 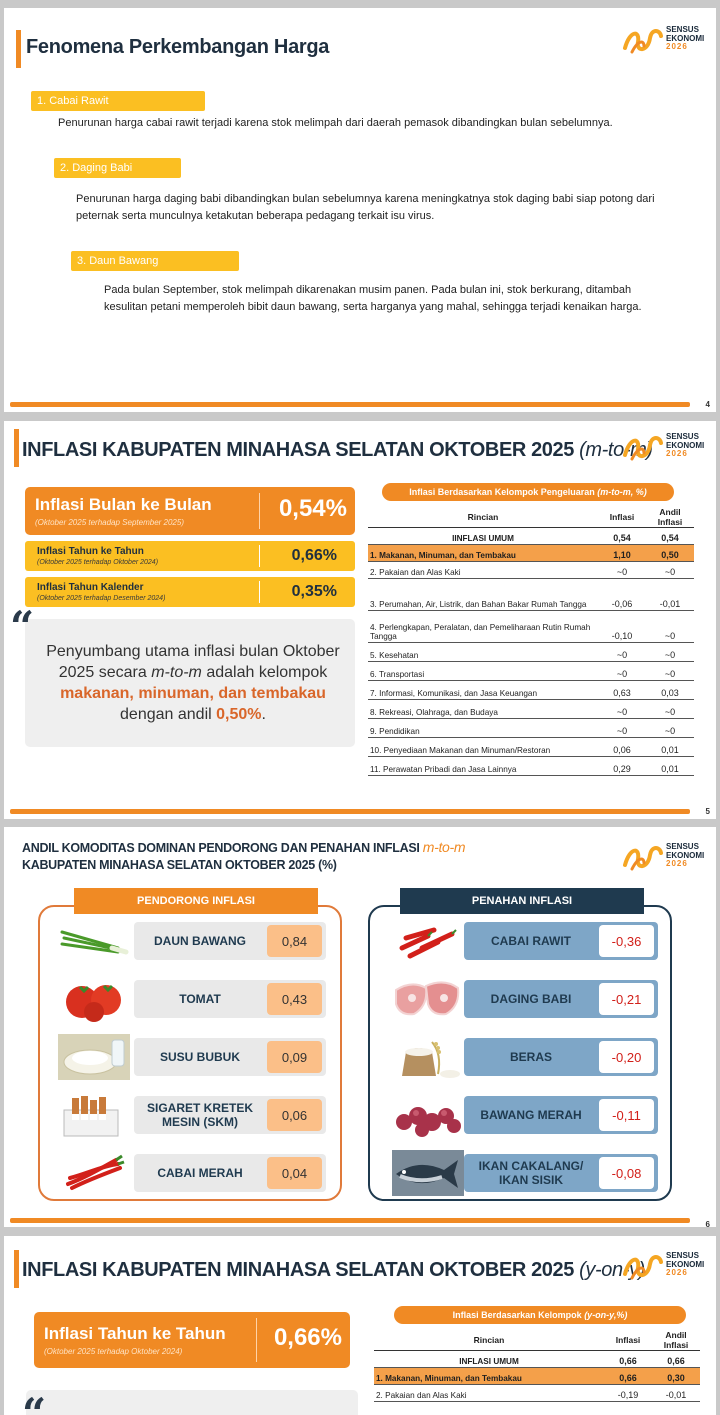 I want to click on cell-inflasi: -0,19, so click(x=628, y=1393).